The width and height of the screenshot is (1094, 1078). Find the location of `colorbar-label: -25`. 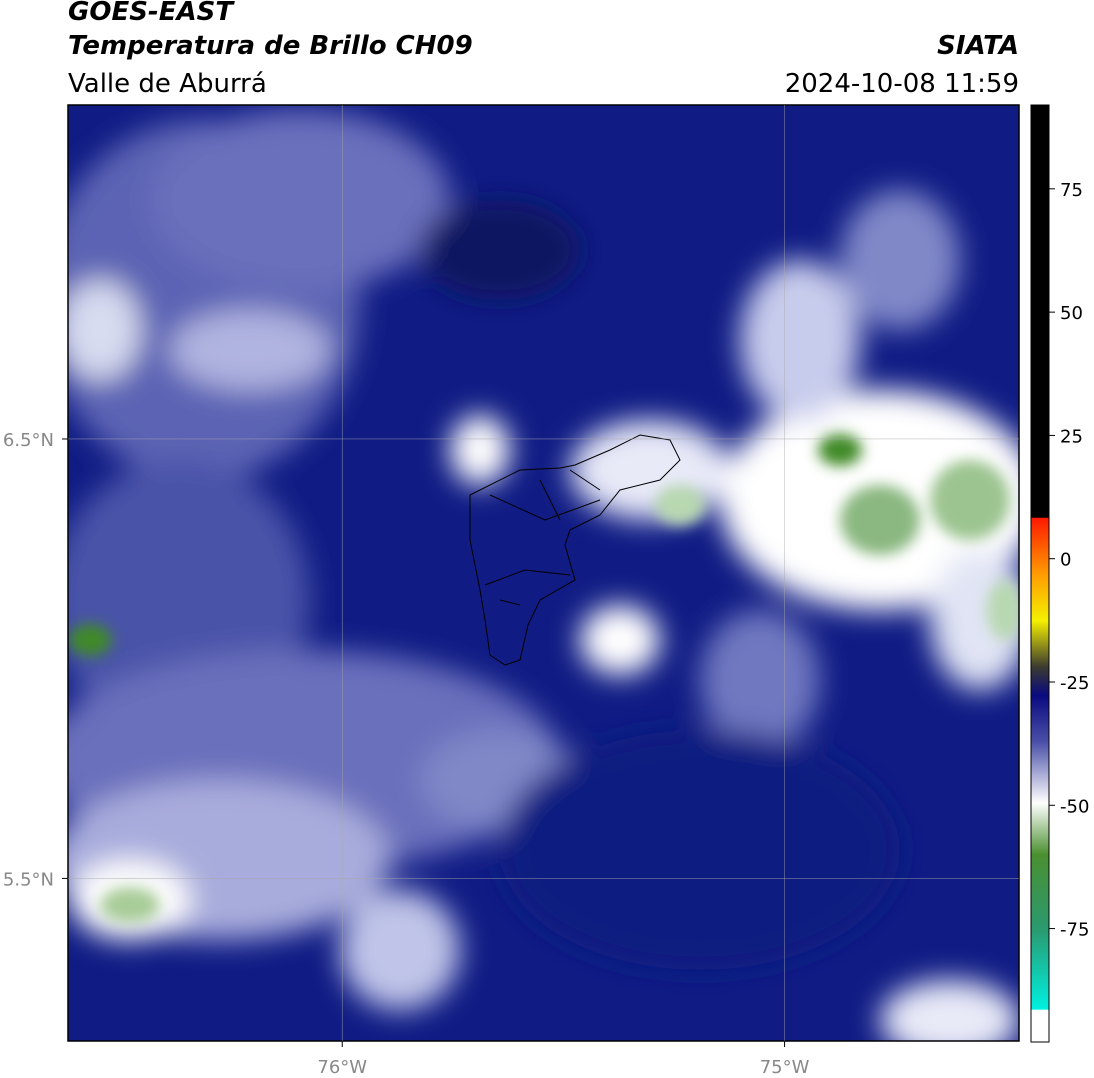

colorbar-label: -25 is located at coordinates (1074, 683).